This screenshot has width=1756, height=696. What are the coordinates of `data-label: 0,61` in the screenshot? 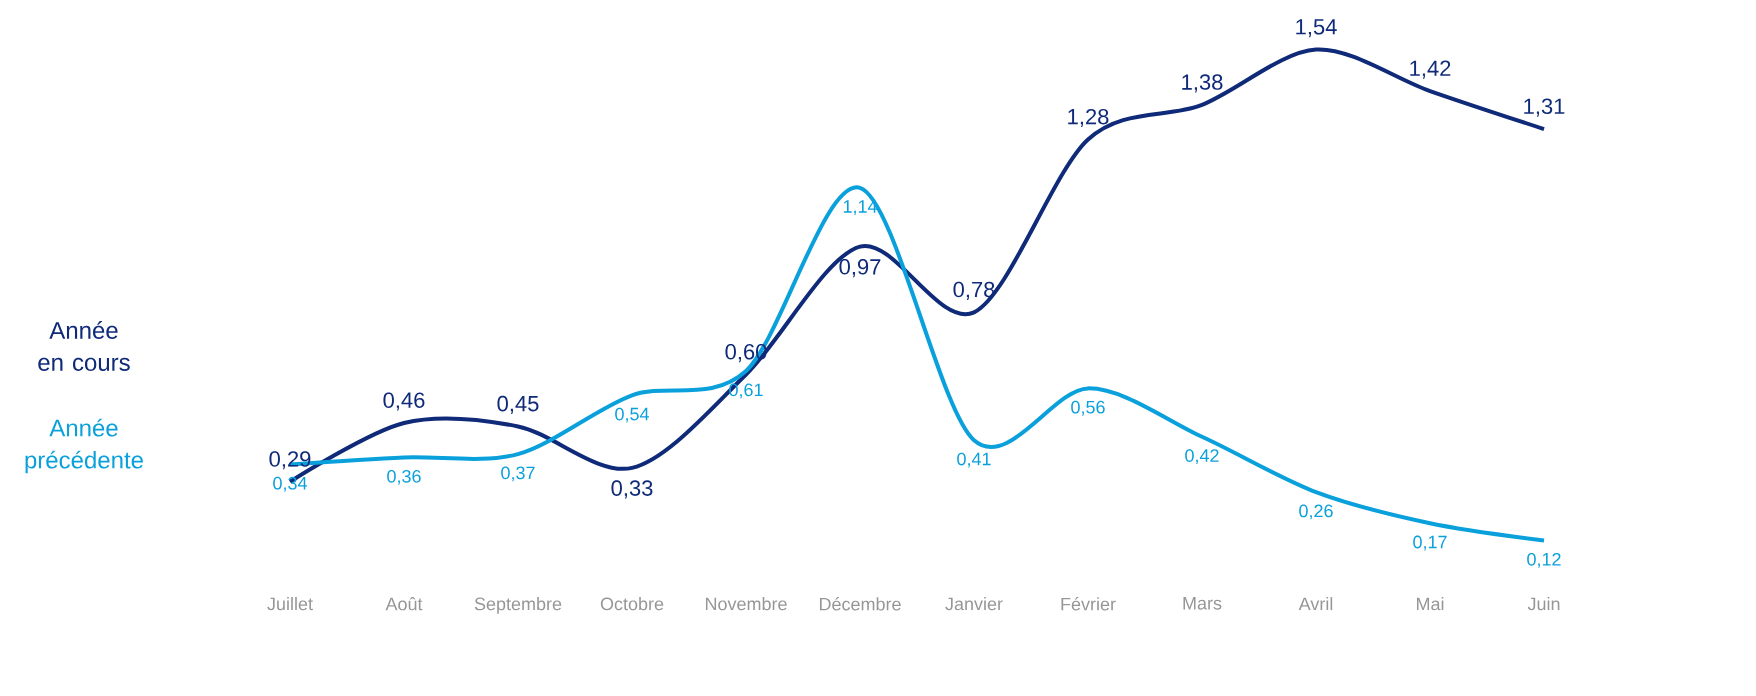 It's located at (746, 391).